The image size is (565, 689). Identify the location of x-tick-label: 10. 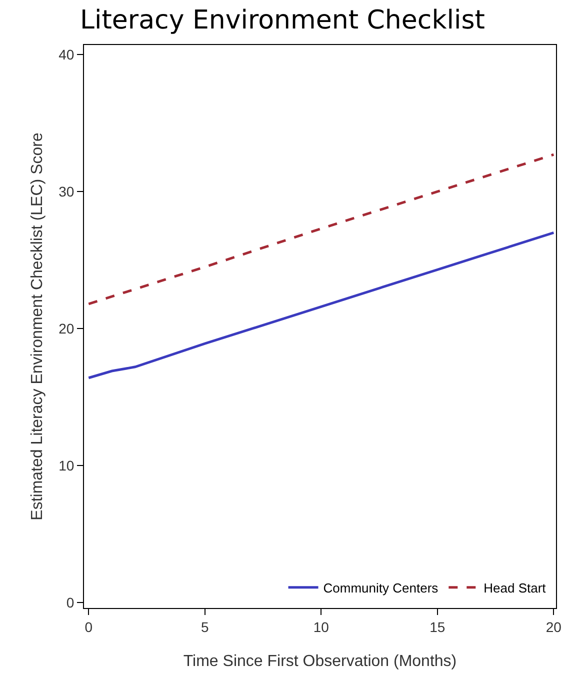
(321, 626).